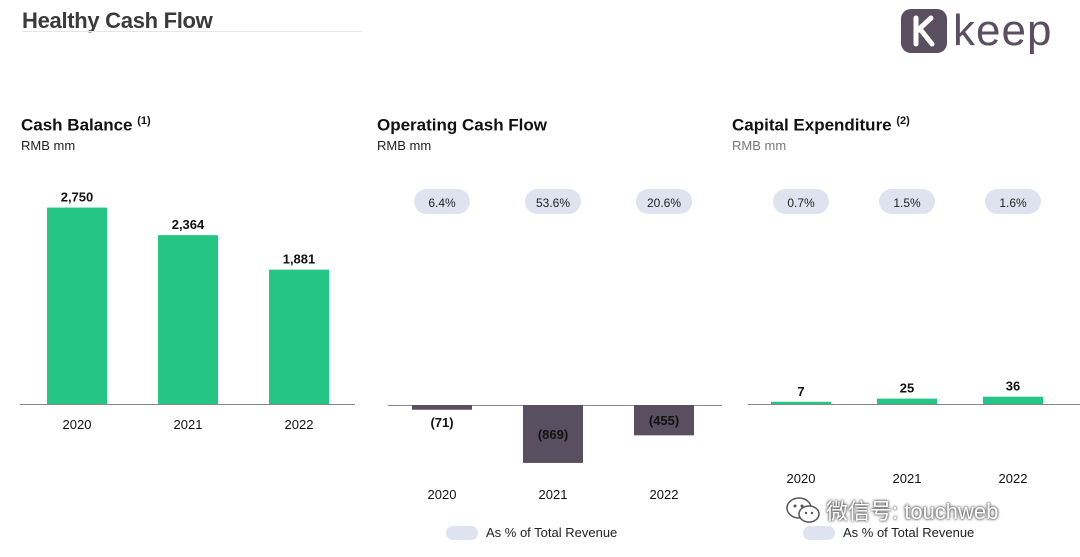 This screenshot has height=557, width=1080. I want to click on watermark: 微信号: touchweb, so click(892, 510).